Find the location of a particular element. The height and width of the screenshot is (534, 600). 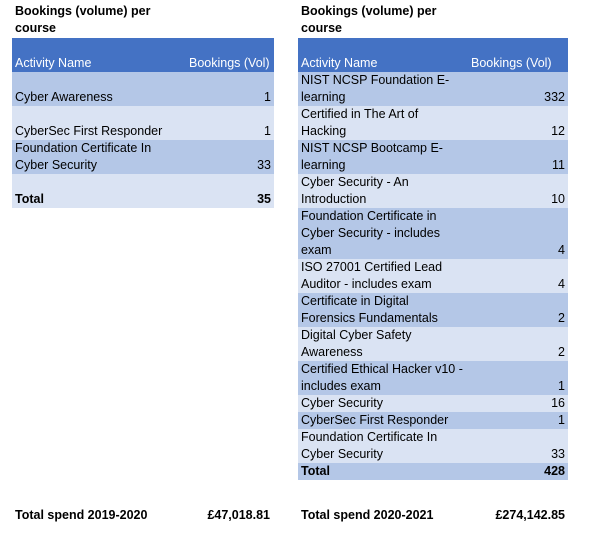

left-total-row: Total 35 is located at coordinates (143, 191).